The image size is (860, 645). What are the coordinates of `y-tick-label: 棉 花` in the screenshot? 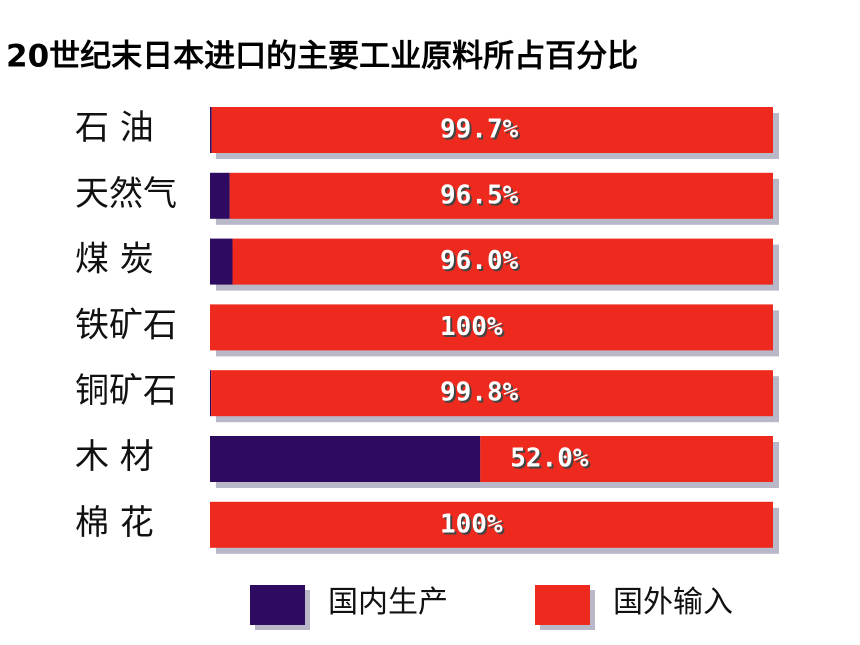 It's located at (114, 523).